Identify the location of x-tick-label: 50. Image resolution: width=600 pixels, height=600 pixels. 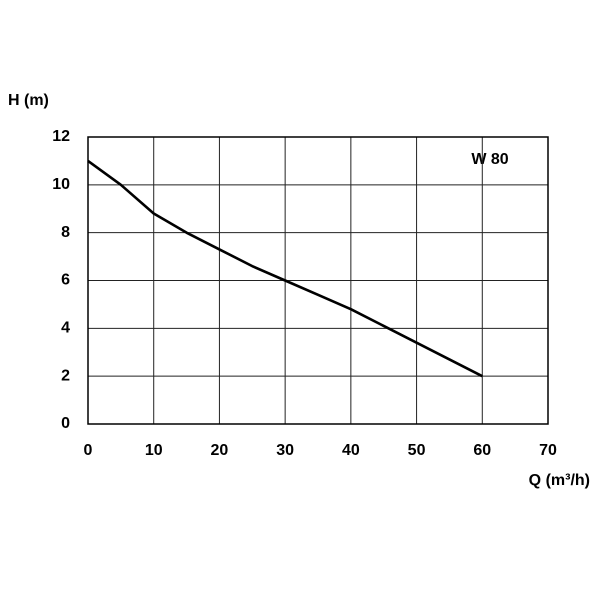
(417, 450).